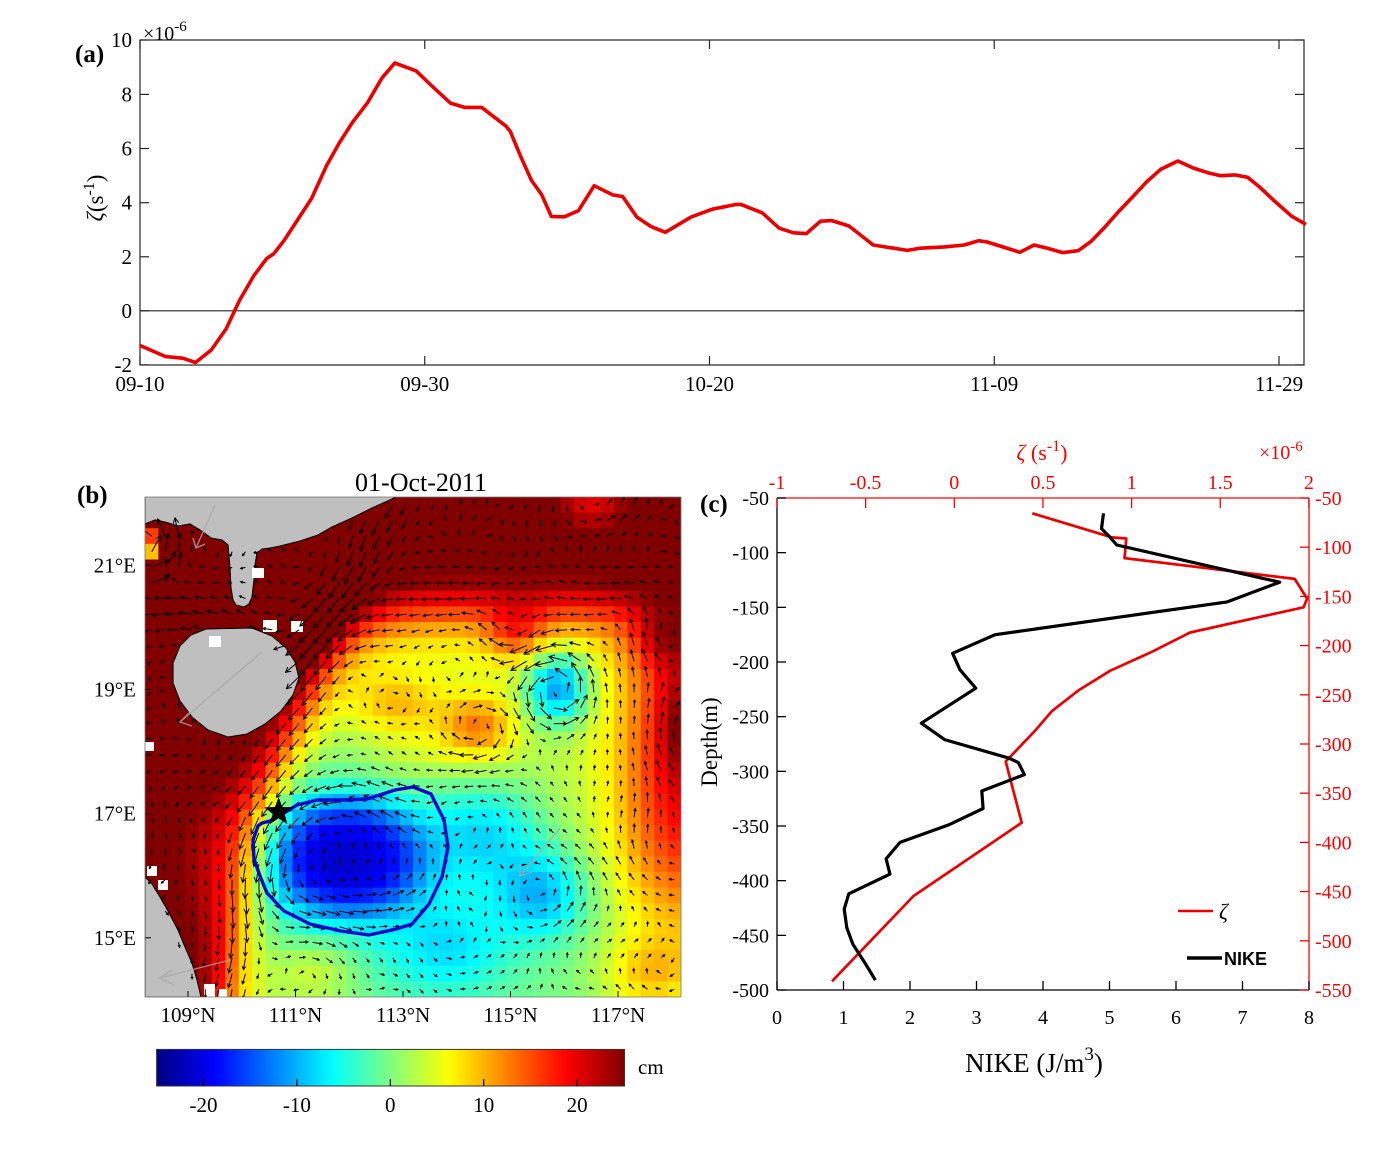  Describe the element at coordinates (1220, 483) in the screenshot. I see `svg-text: 1.5` at that location.